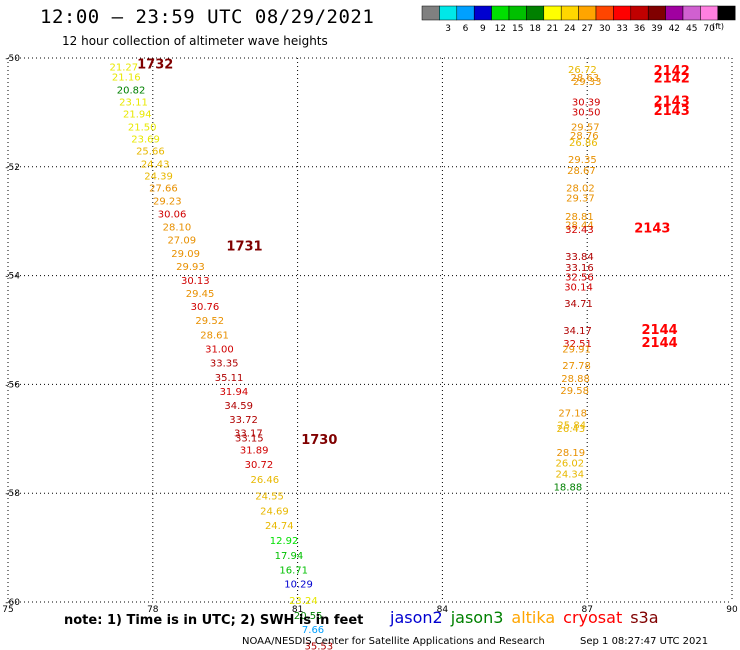 This screenshot has height=650, width=740. Describe the element at coordinates (718, 26) in the screenshot. I see `colorbar-unit: (ft)` at that location.